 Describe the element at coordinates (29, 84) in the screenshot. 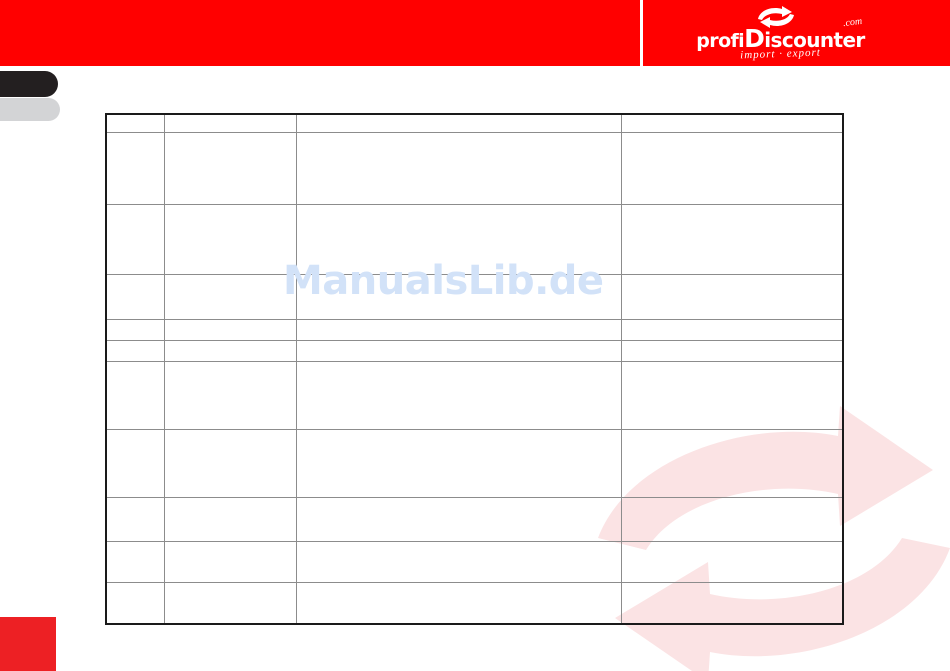

I see `sidebar-tab-dark` at that location.